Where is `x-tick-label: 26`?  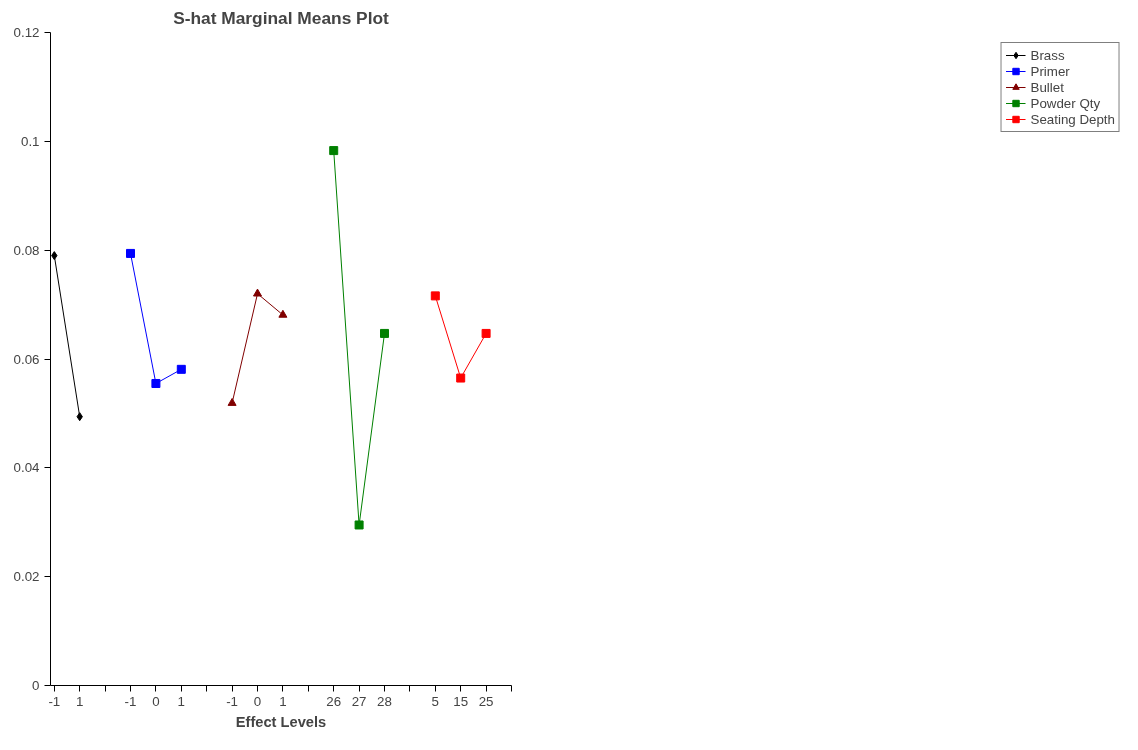
x-tick-label: 26 is located at coordinates (334, 701).